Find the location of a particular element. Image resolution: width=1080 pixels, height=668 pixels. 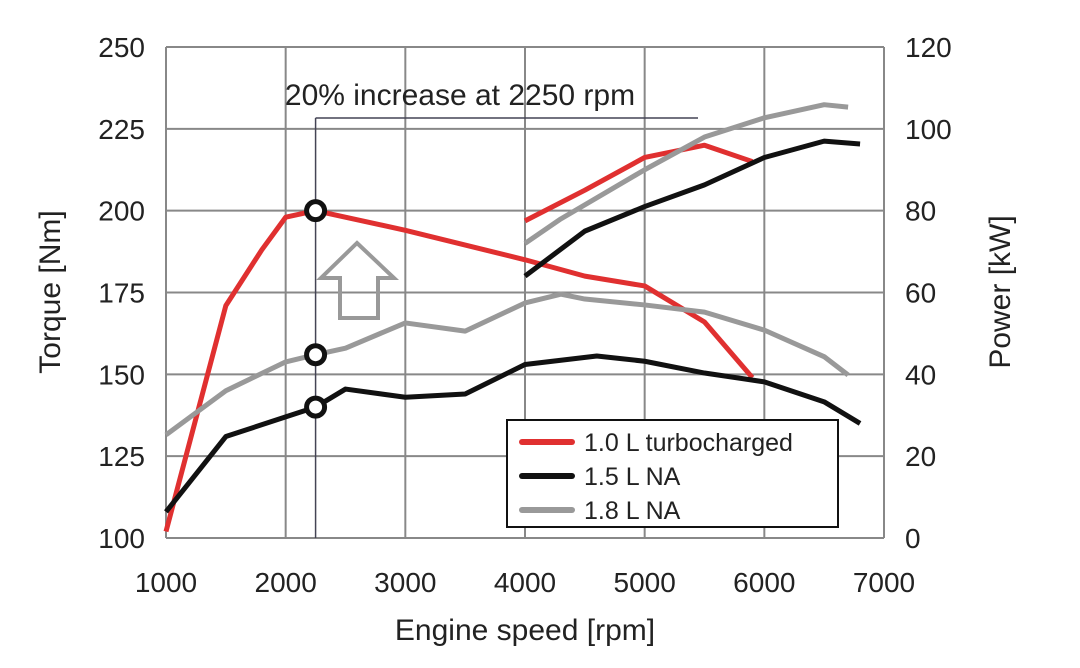

y2-tick-label: 60 is located at coordinates (920, 293).